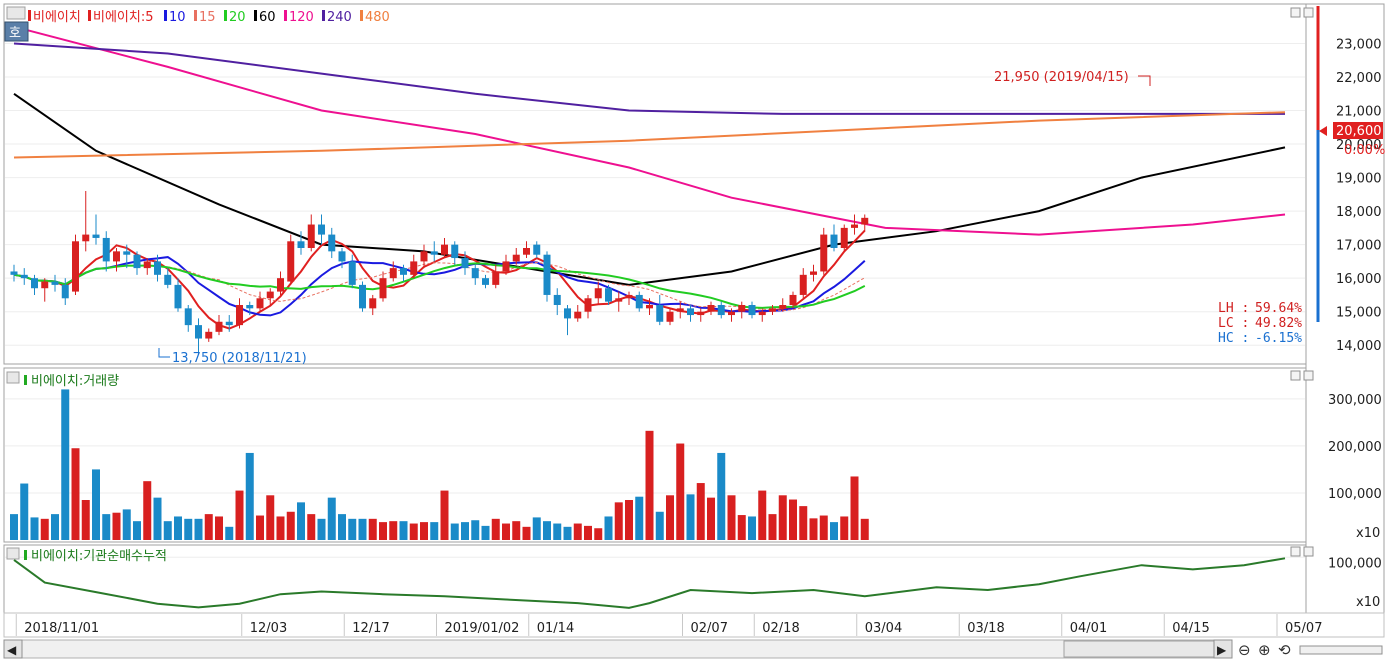  What do you see at coordinates (1244, 650) in the screenshot?
I see `zoom-out-icon: ⊖` at bounding box center [1244, 650].